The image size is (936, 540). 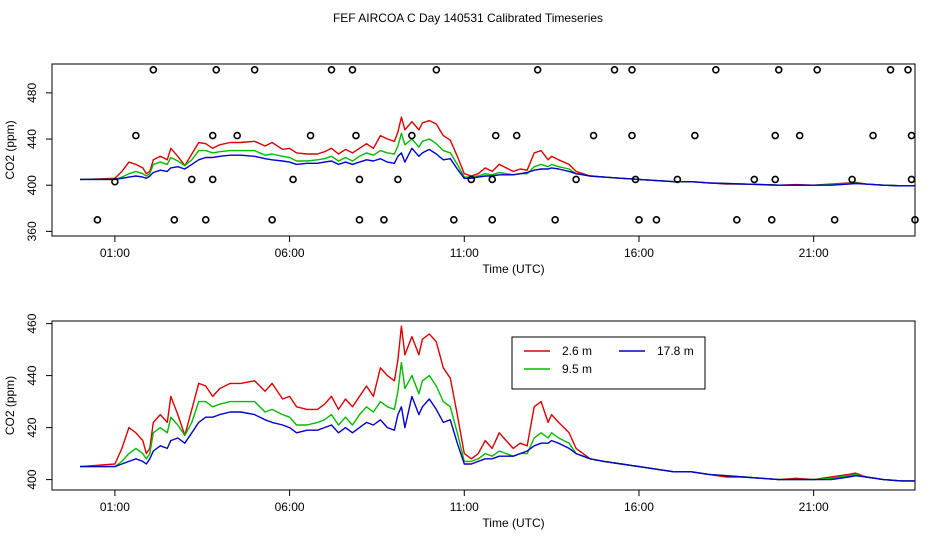 I want to click on legend: 2.6 m 9.5 m 17.8 m, so click(x=608, y=363).